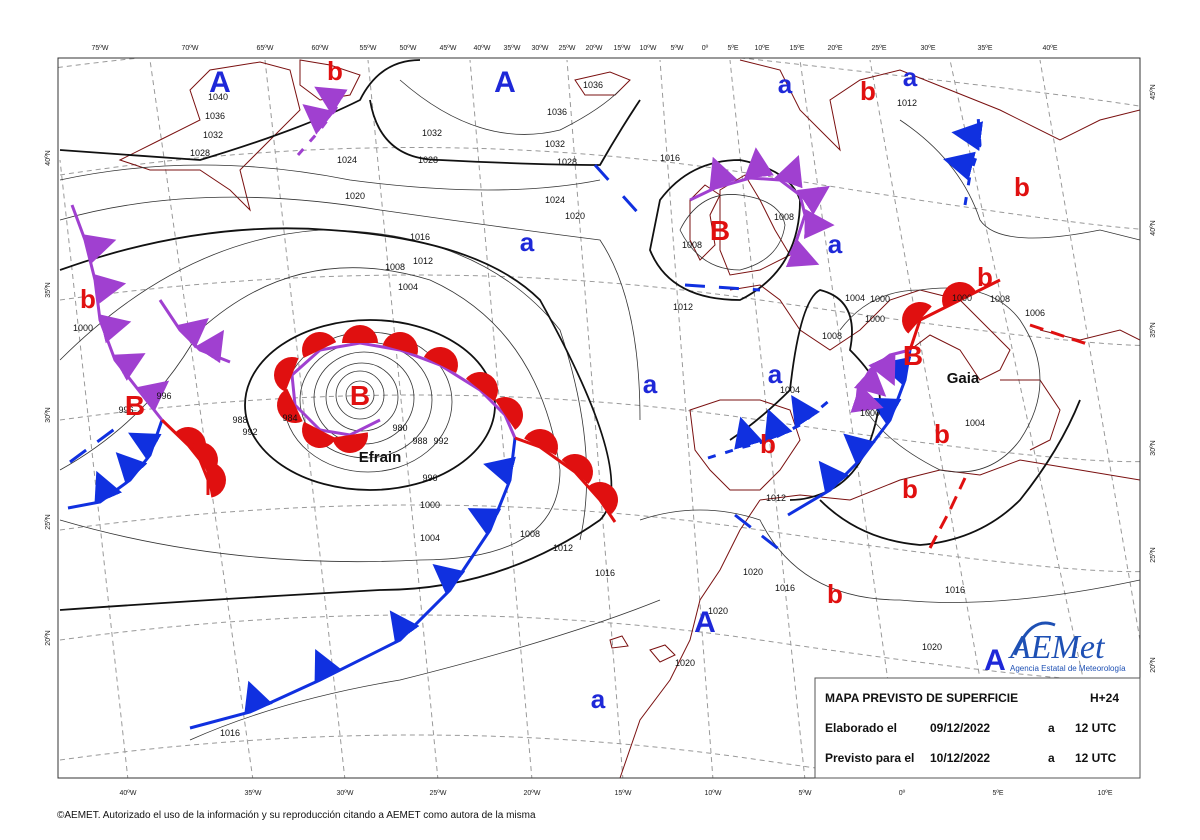  I want to click on coast-iceland, so click(602, 83).